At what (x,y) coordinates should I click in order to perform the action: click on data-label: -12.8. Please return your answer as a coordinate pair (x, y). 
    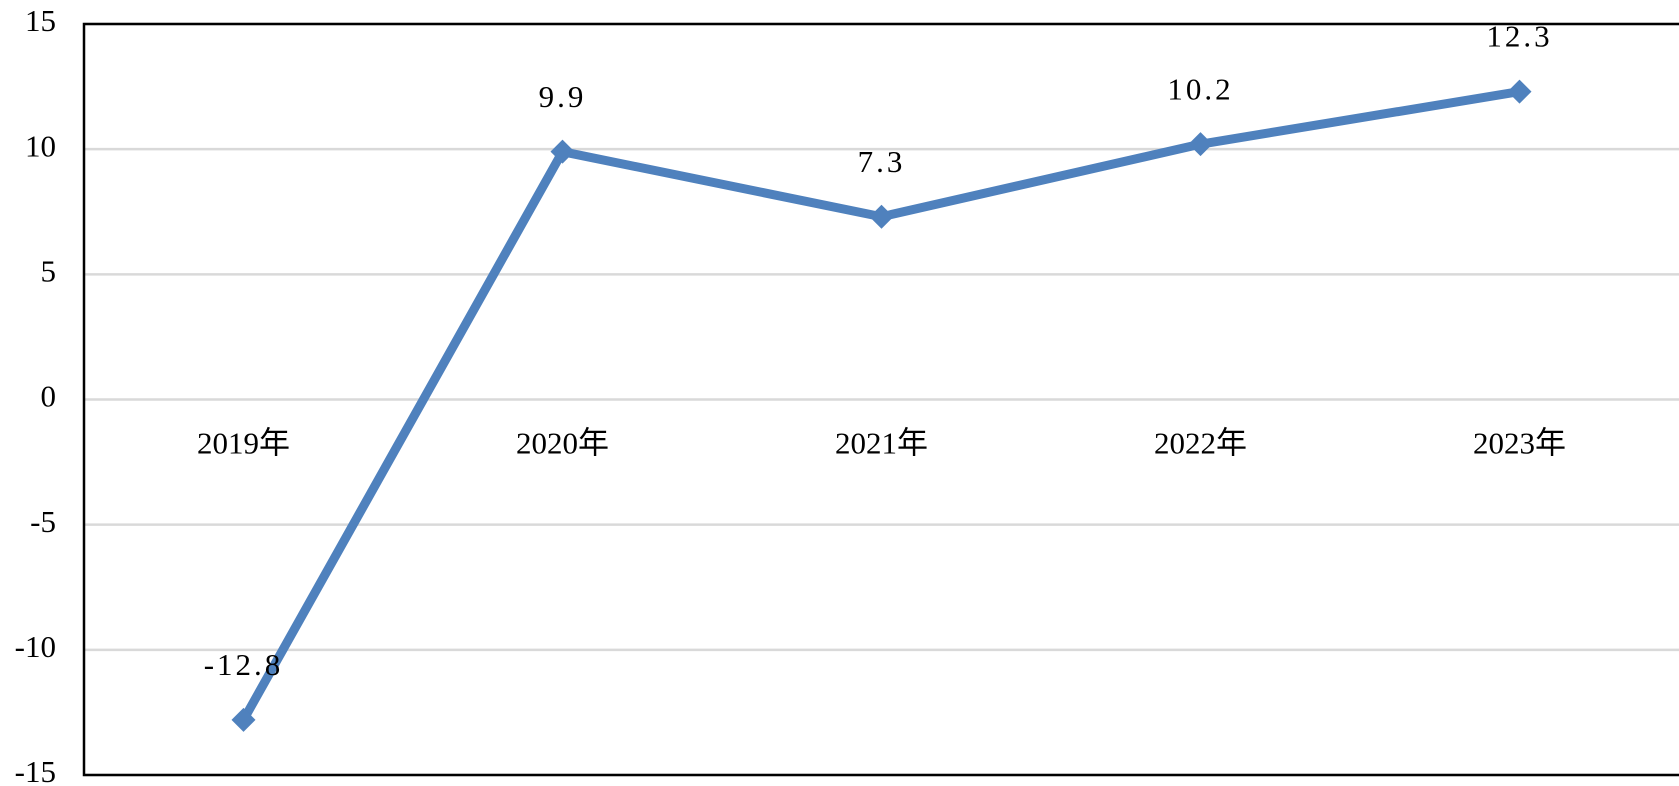
    Looking at the image, I should click on (244, 664).